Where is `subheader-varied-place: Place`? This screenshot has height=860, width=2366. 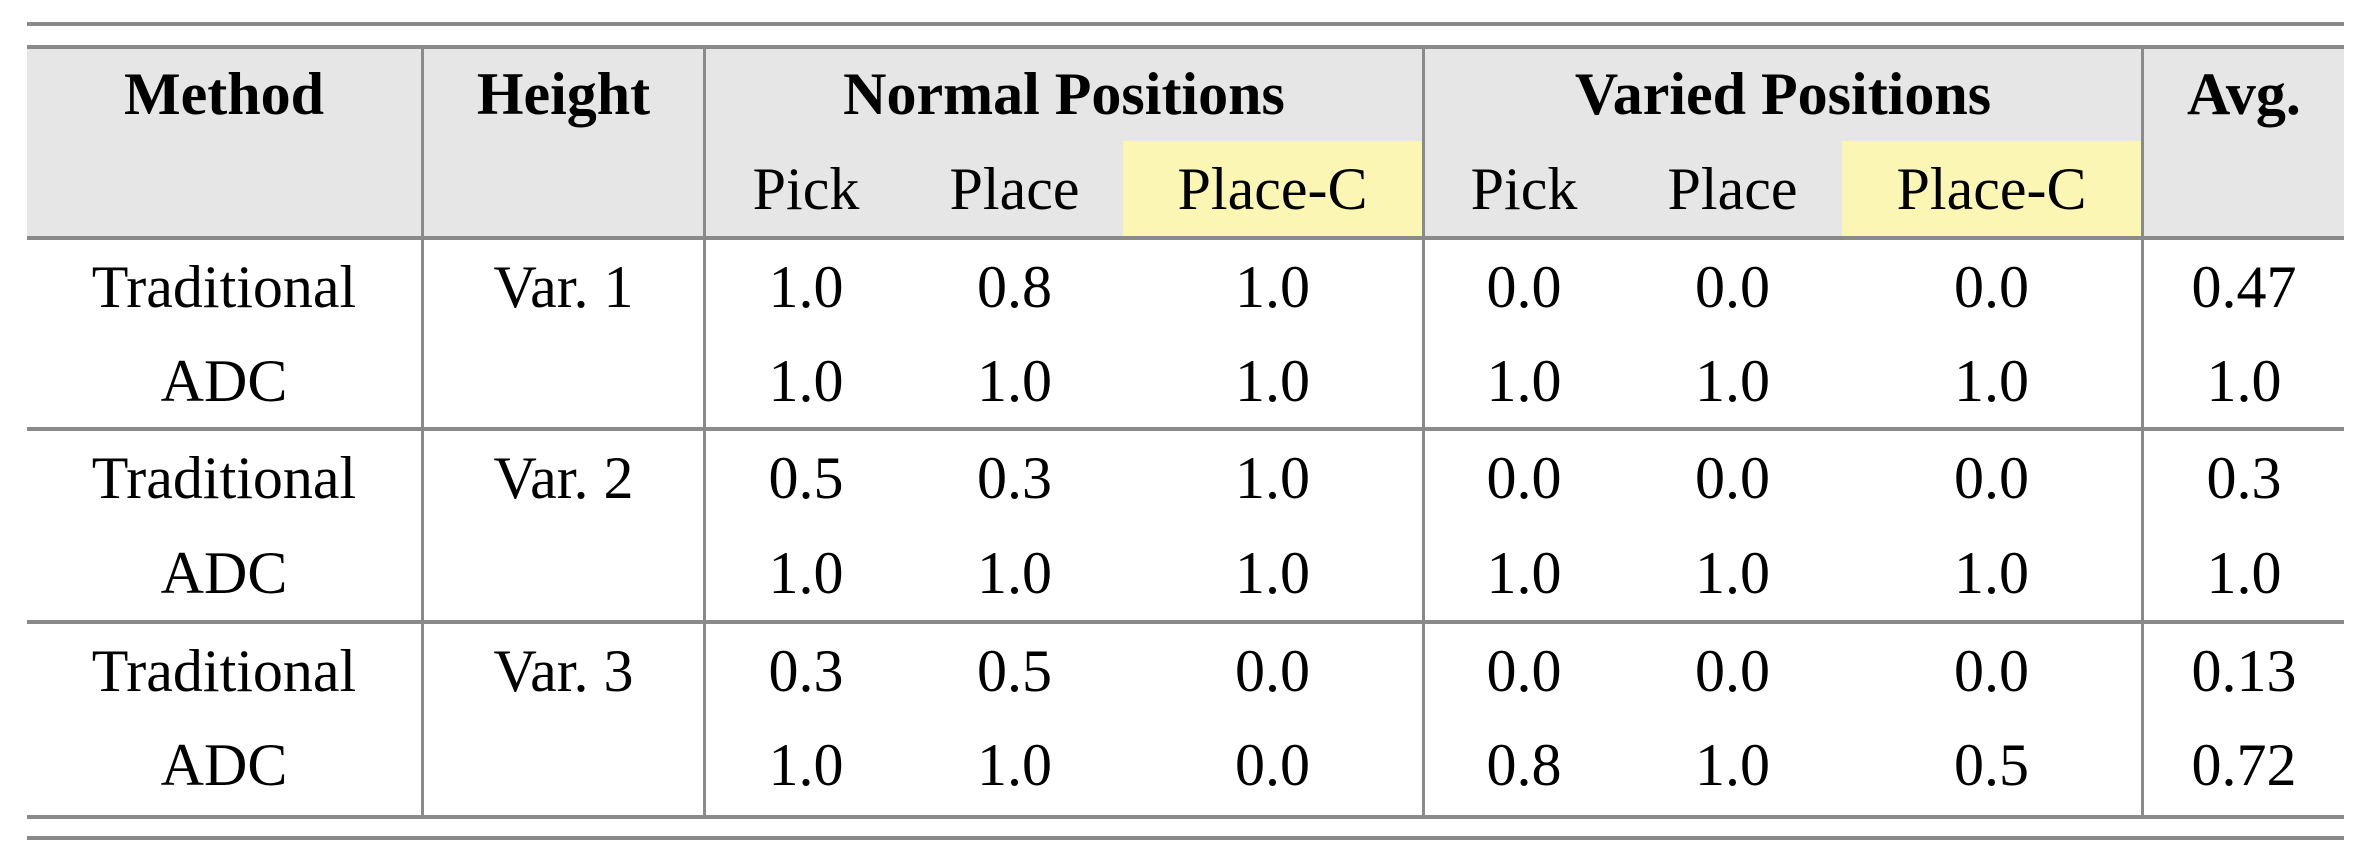 subheader-varied-place: Place is located at coordinates (1732, 188).